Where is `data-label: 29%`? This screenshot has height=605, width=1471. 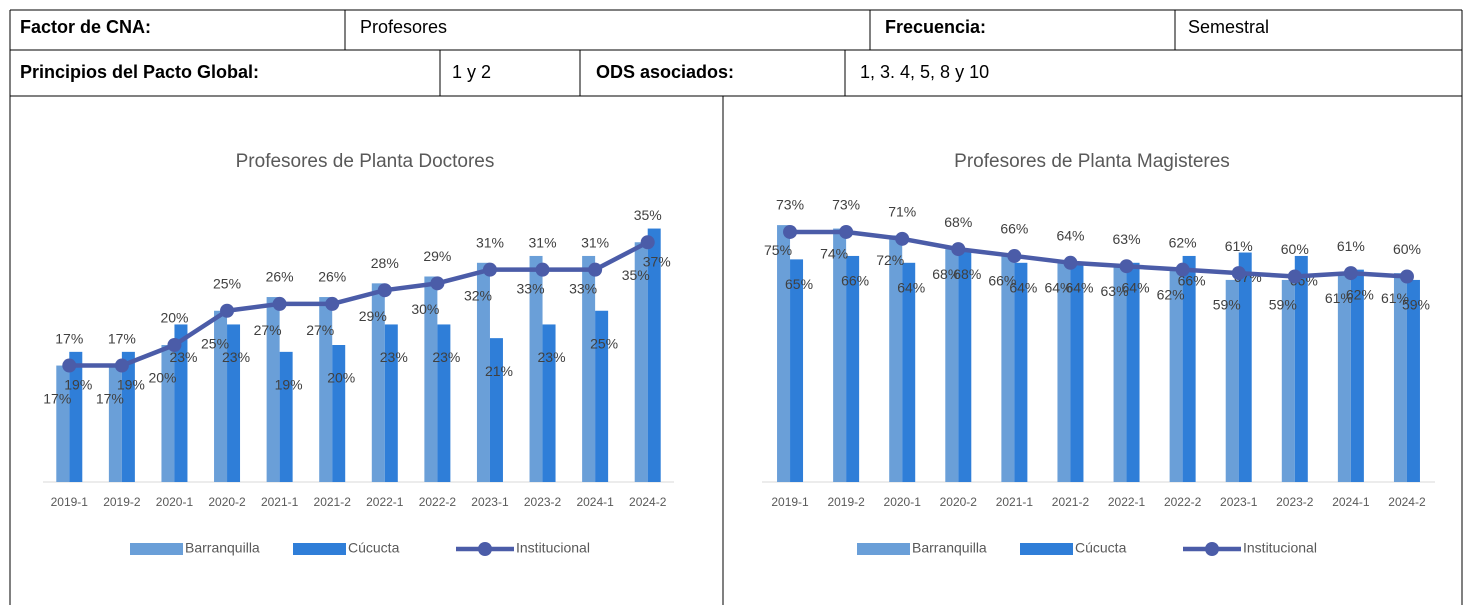
data-label: 29% is located at coordinates (373, 316).